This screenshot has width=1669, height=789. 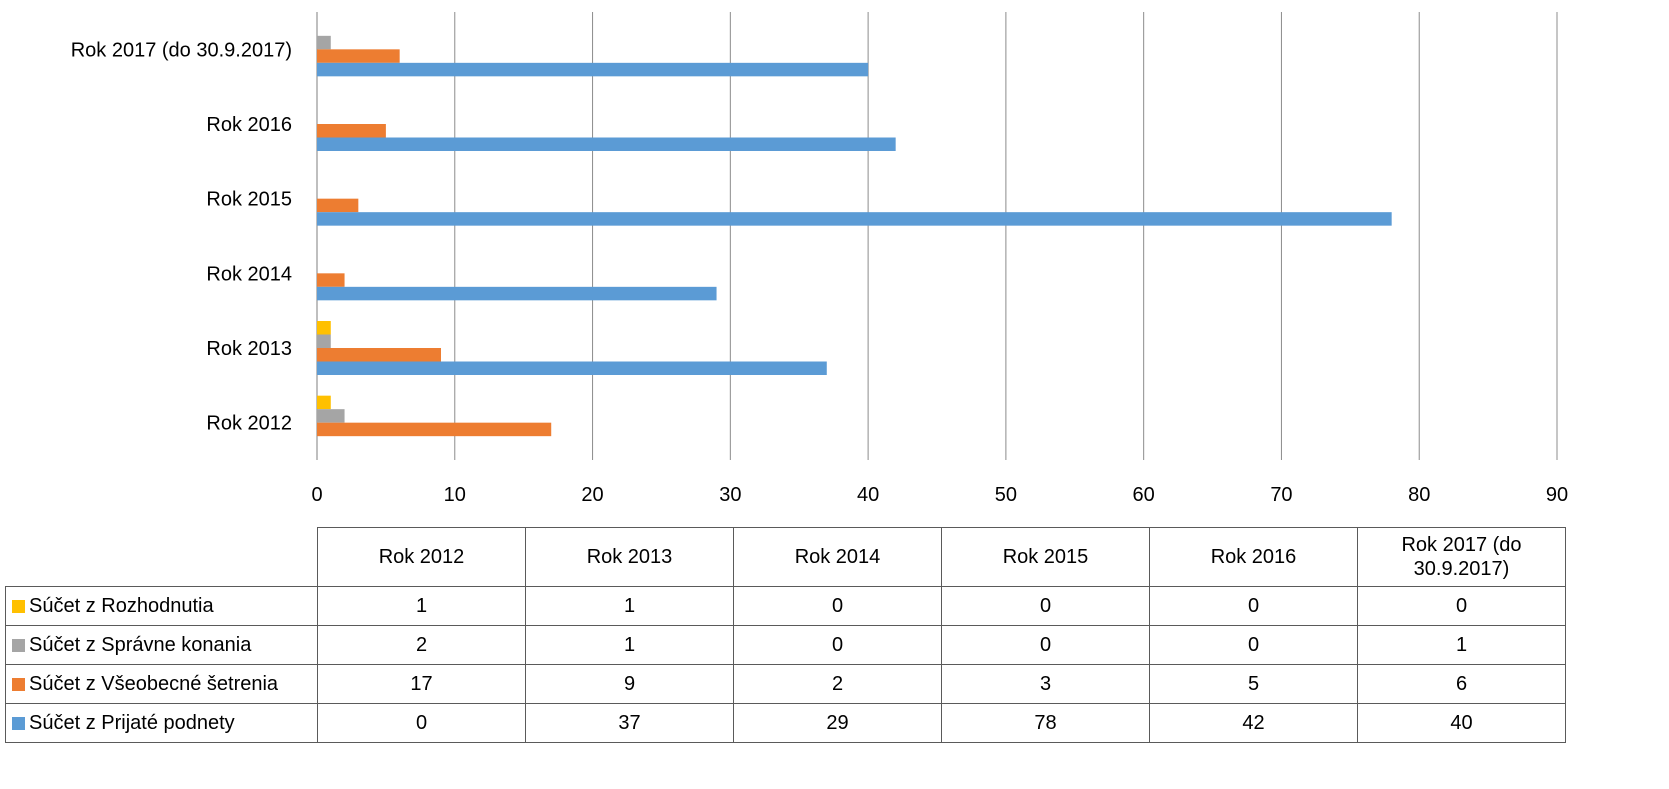 What do you see at coordinates (316, 495) in the screenshot?
I see `x-tick-label: 0` at bounding box center [316, 495].